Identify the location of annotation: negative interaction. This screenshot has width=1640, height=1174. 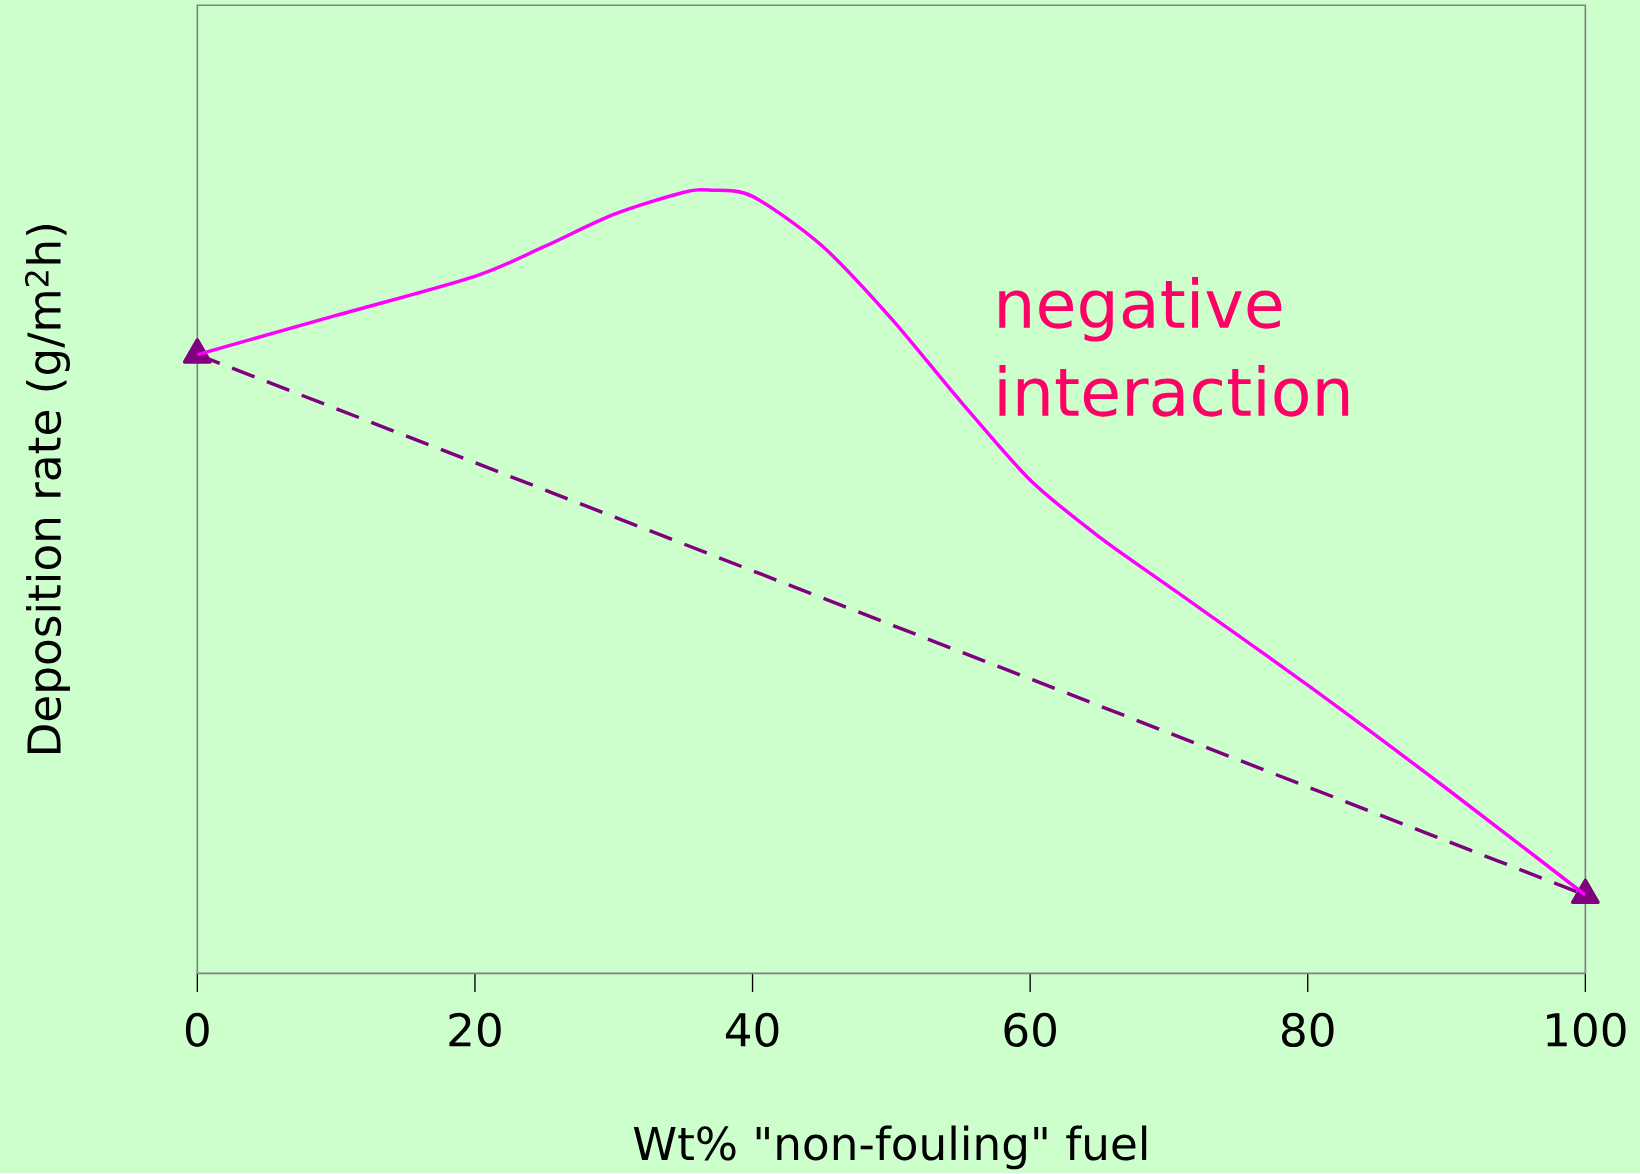
(1174, 347).